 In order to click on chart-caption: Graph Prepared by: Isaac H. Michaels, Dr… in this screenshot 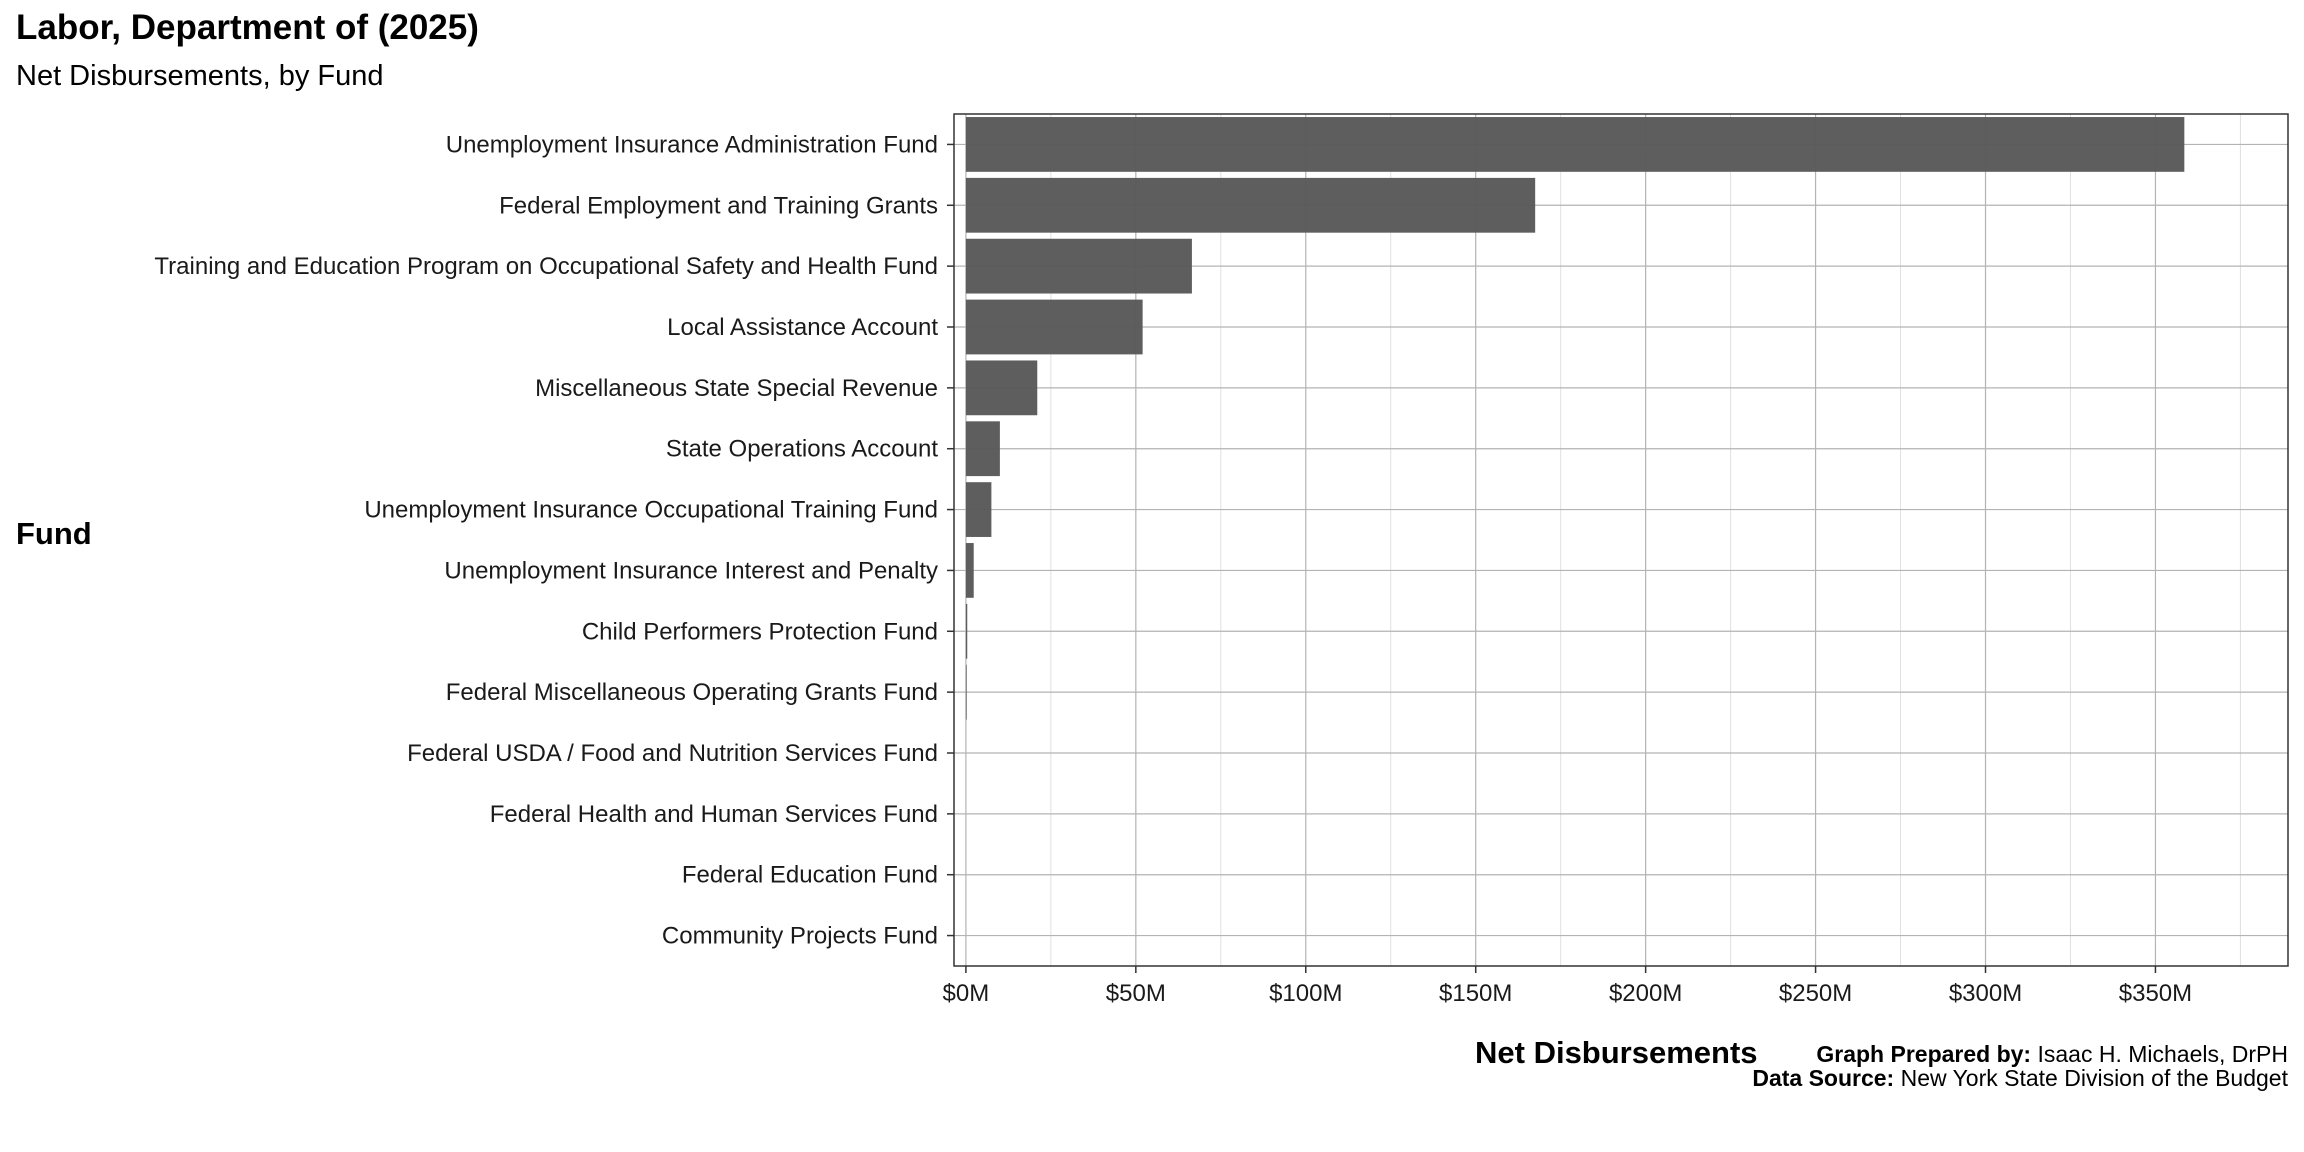, I will do `click(2020, 1066)`.